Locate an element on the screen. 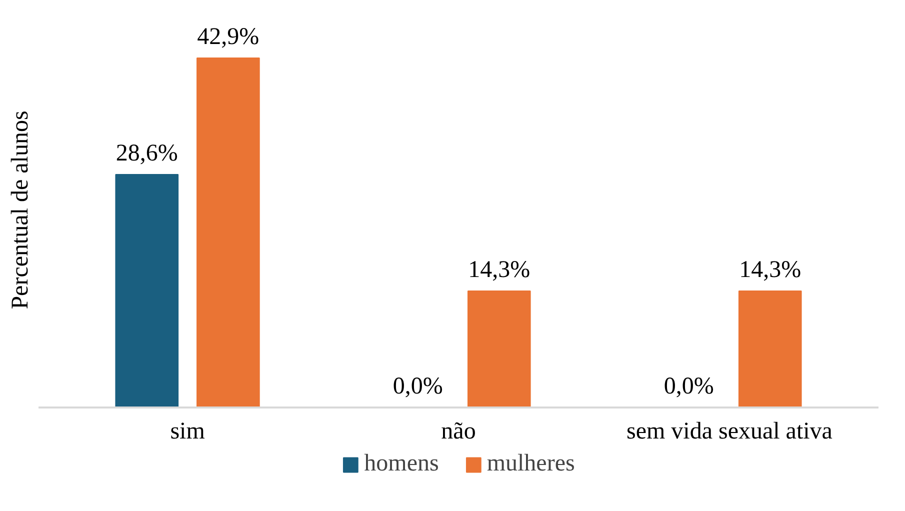 Image resolution: width=905 pixels, height=511 pixels. legend-label: homens is located at coordinates (401, 464).